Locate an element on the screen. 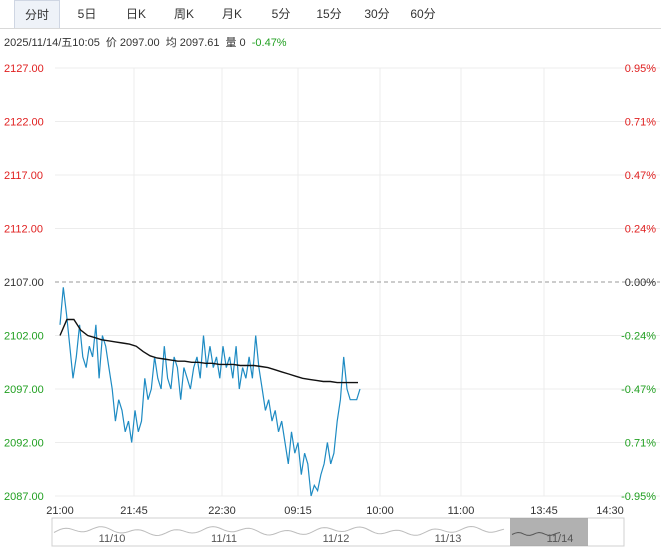 The height and width of the screenshot is (549, 661). tab-5day: 5日 is located at coordinates (87, 14).